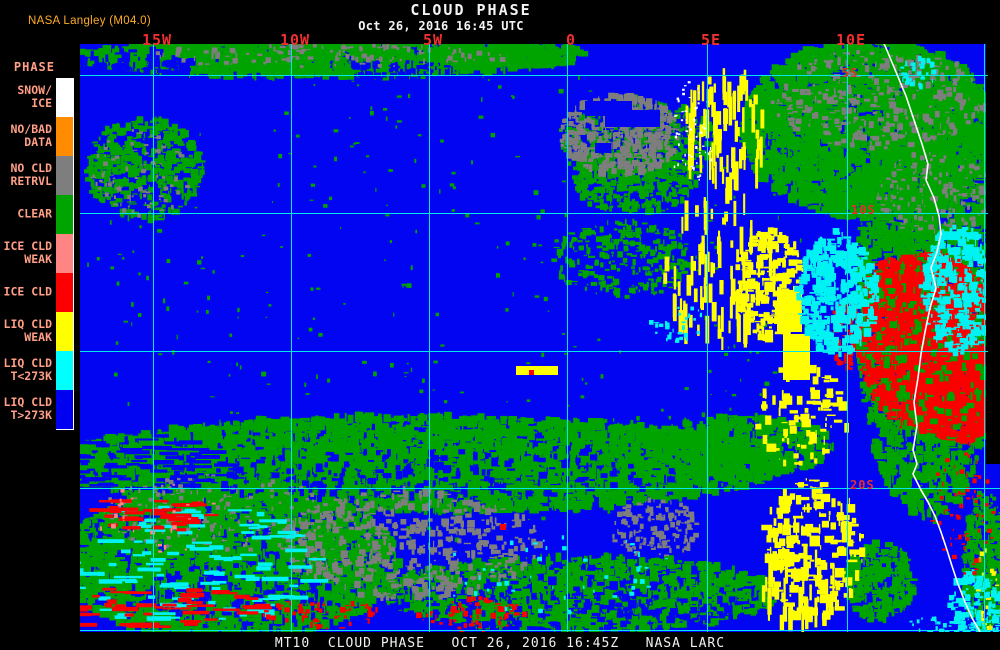  What do you see at coordinates (27, 252) in the screenshot?
I see `legend-label: ICE CLD WEAK` at bounding box center [27, 252].